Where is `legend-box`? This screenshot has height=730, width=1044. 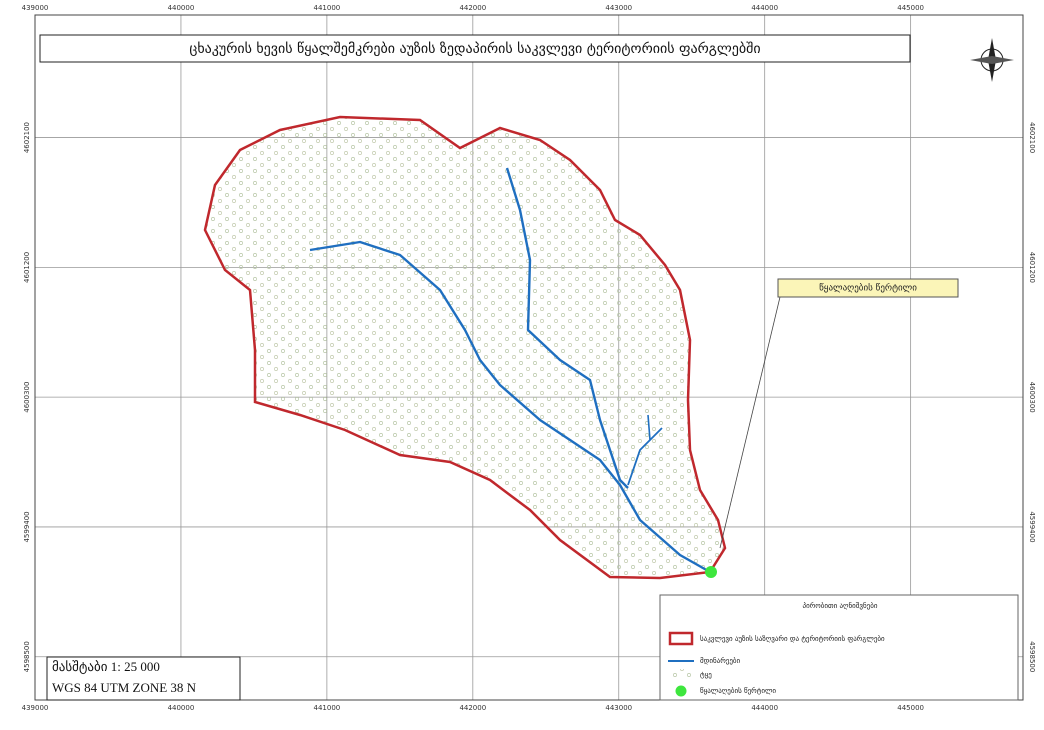
legend-box is located at coordinates (839, 647).